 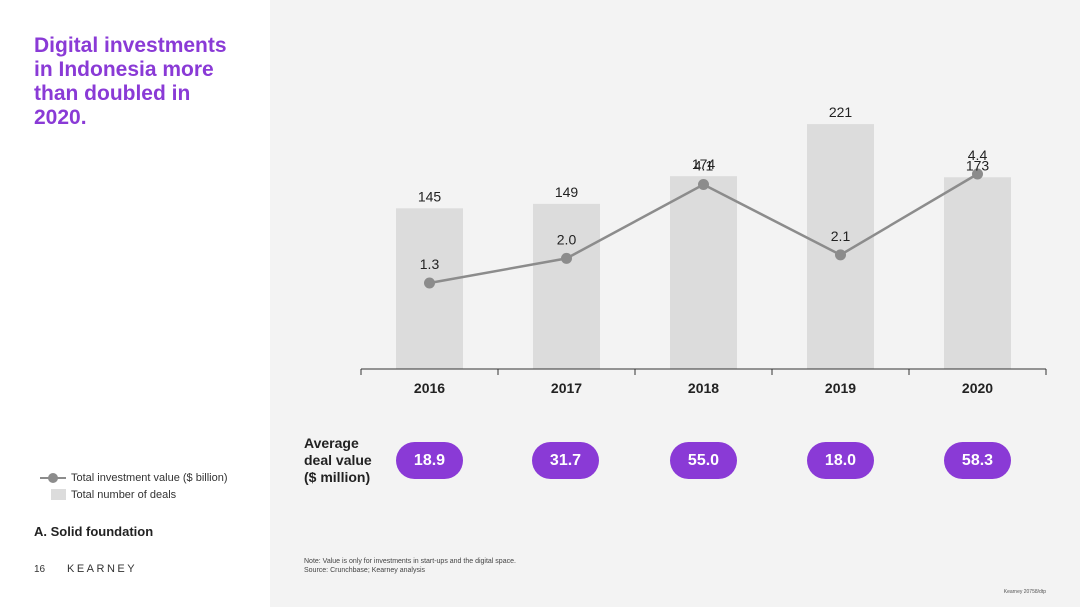 What do you see at coordinates (365, 570) in the screenshot?
I see `source-text: Source: Crunchbase; Kearney analysis` at bounding box center [365, 570].